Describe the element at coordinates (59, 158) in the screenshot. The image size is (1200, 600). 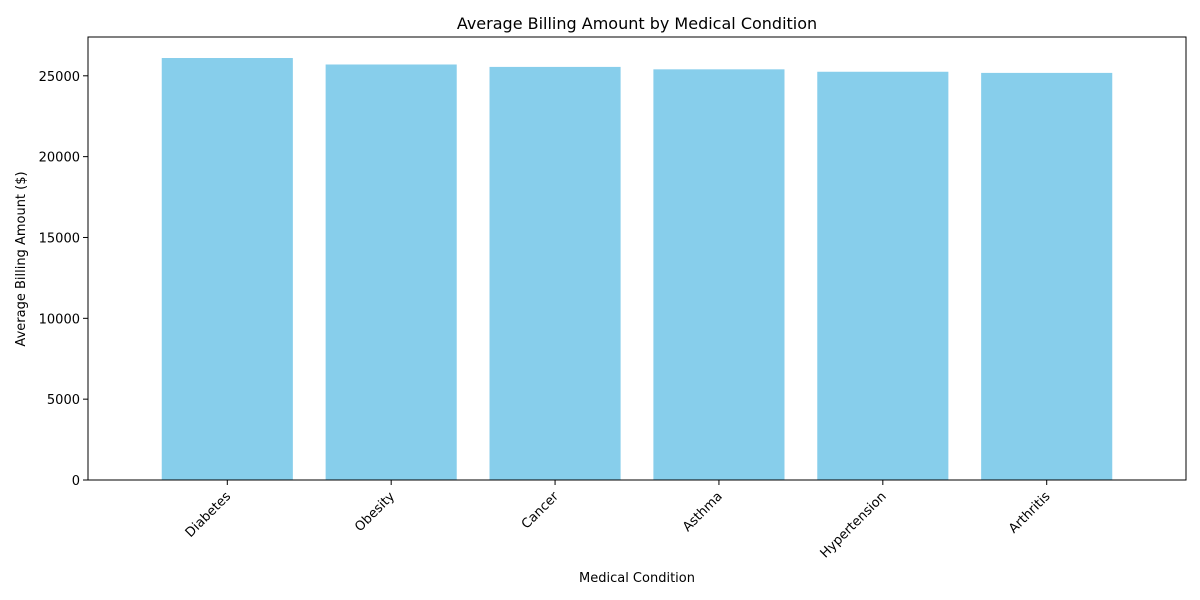
I see `y-tick-label: 20000` at that location.